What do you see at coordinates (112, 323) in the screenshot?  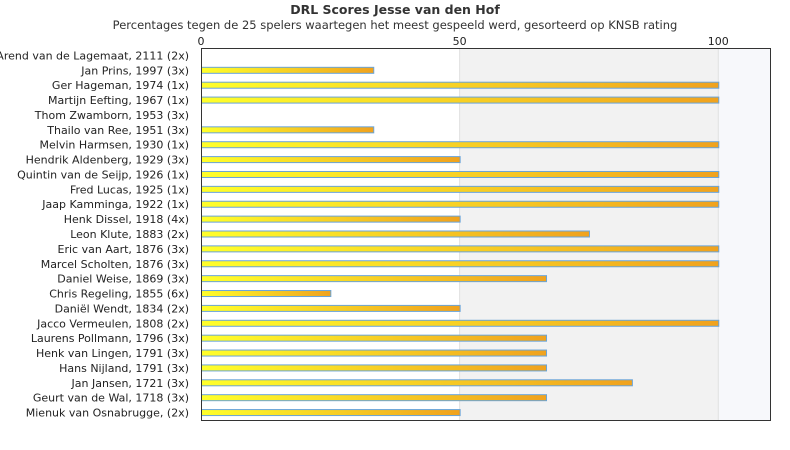 I see `category-label: Jacco Vermeulen, 1808 (2x)` at bounding box center [112, 323].